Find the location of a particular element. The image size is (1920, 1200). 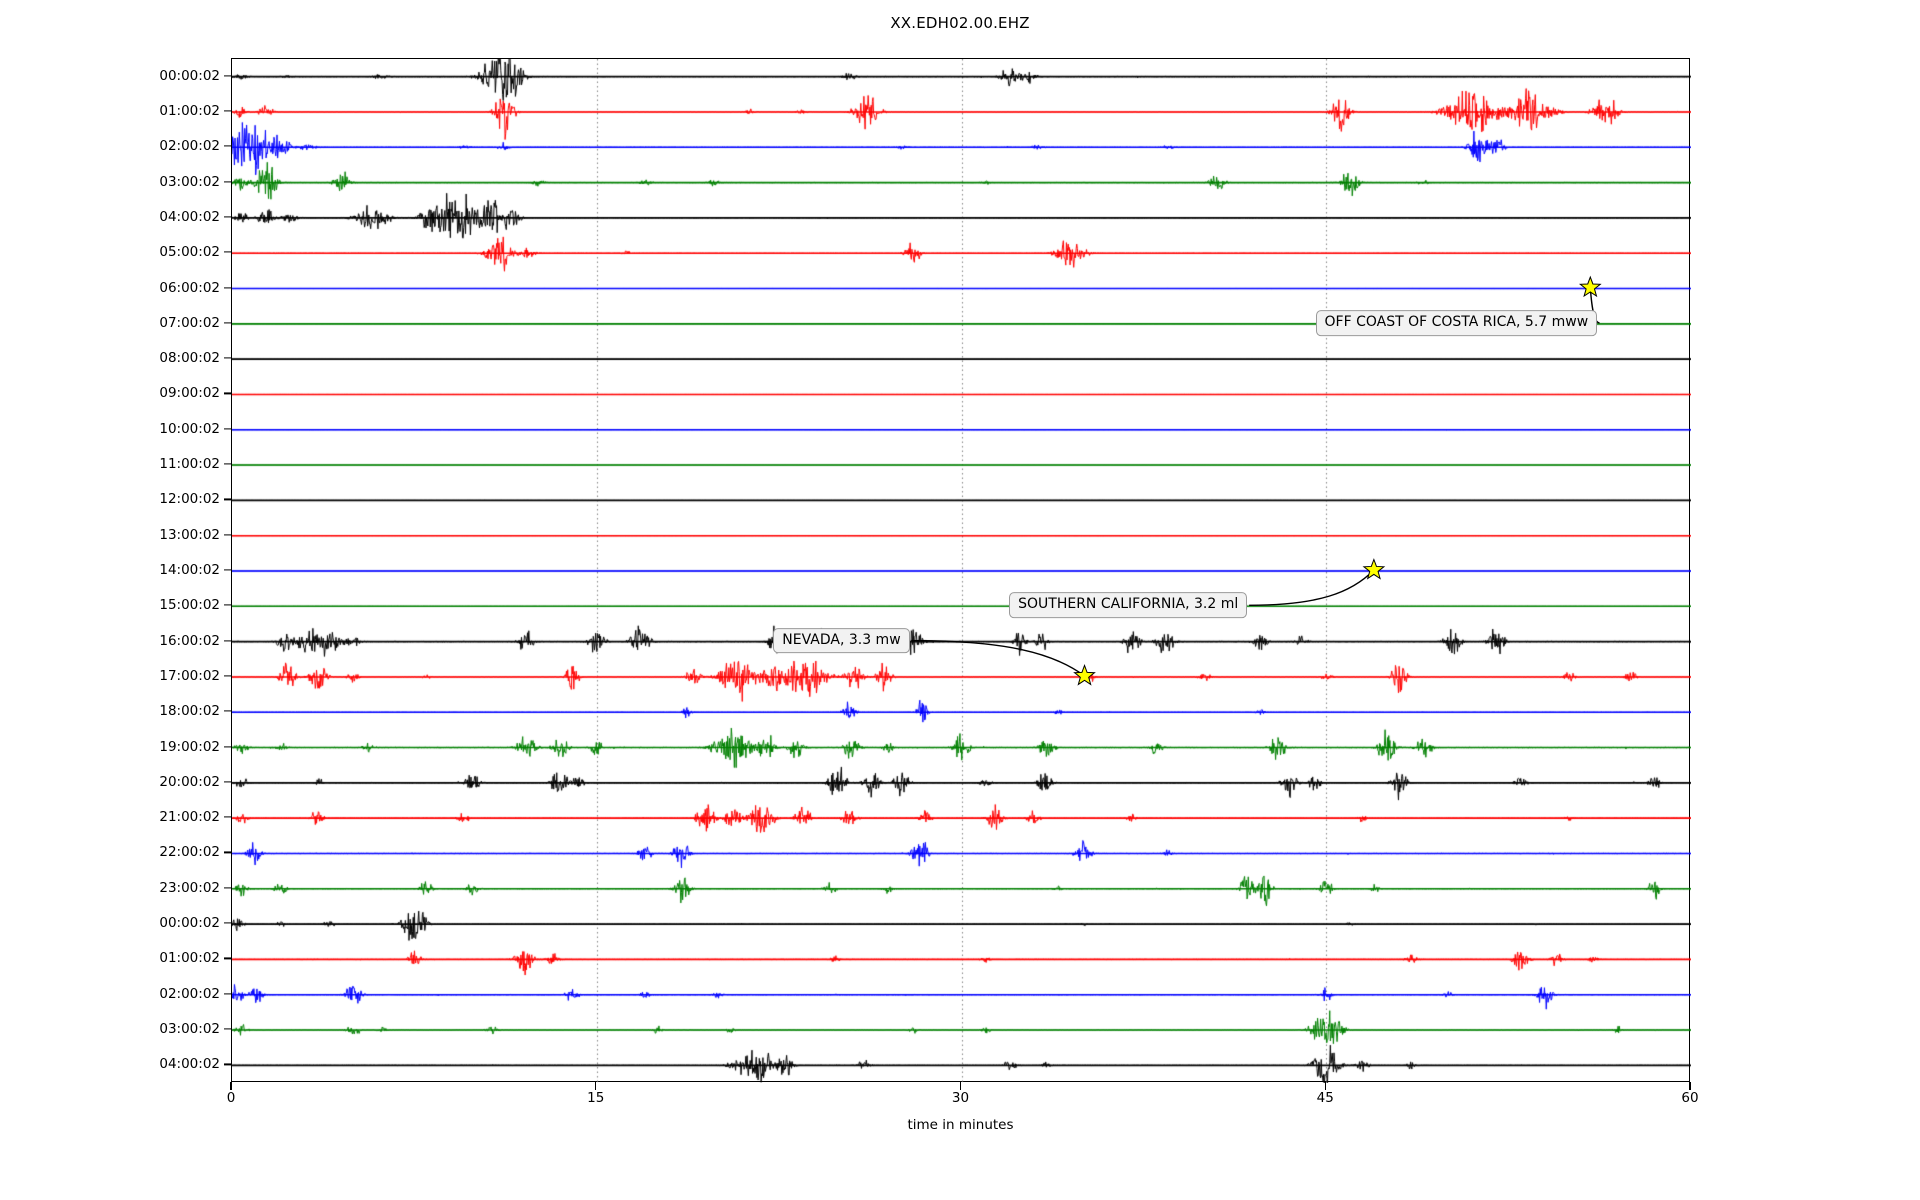

y-axis-tick-label: 18:00:02 is located at coordinates (189, 711).